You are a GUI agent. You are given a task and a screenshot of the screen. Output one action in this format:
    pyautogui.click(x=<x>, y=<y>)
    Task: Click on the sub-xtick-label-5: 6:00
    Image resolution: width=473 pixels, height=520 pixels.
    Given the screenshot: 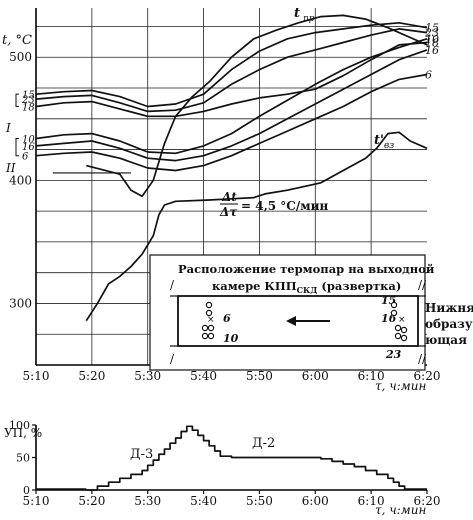 What is the action you would take?
    pyautogui.click(x=315, y=501)
    